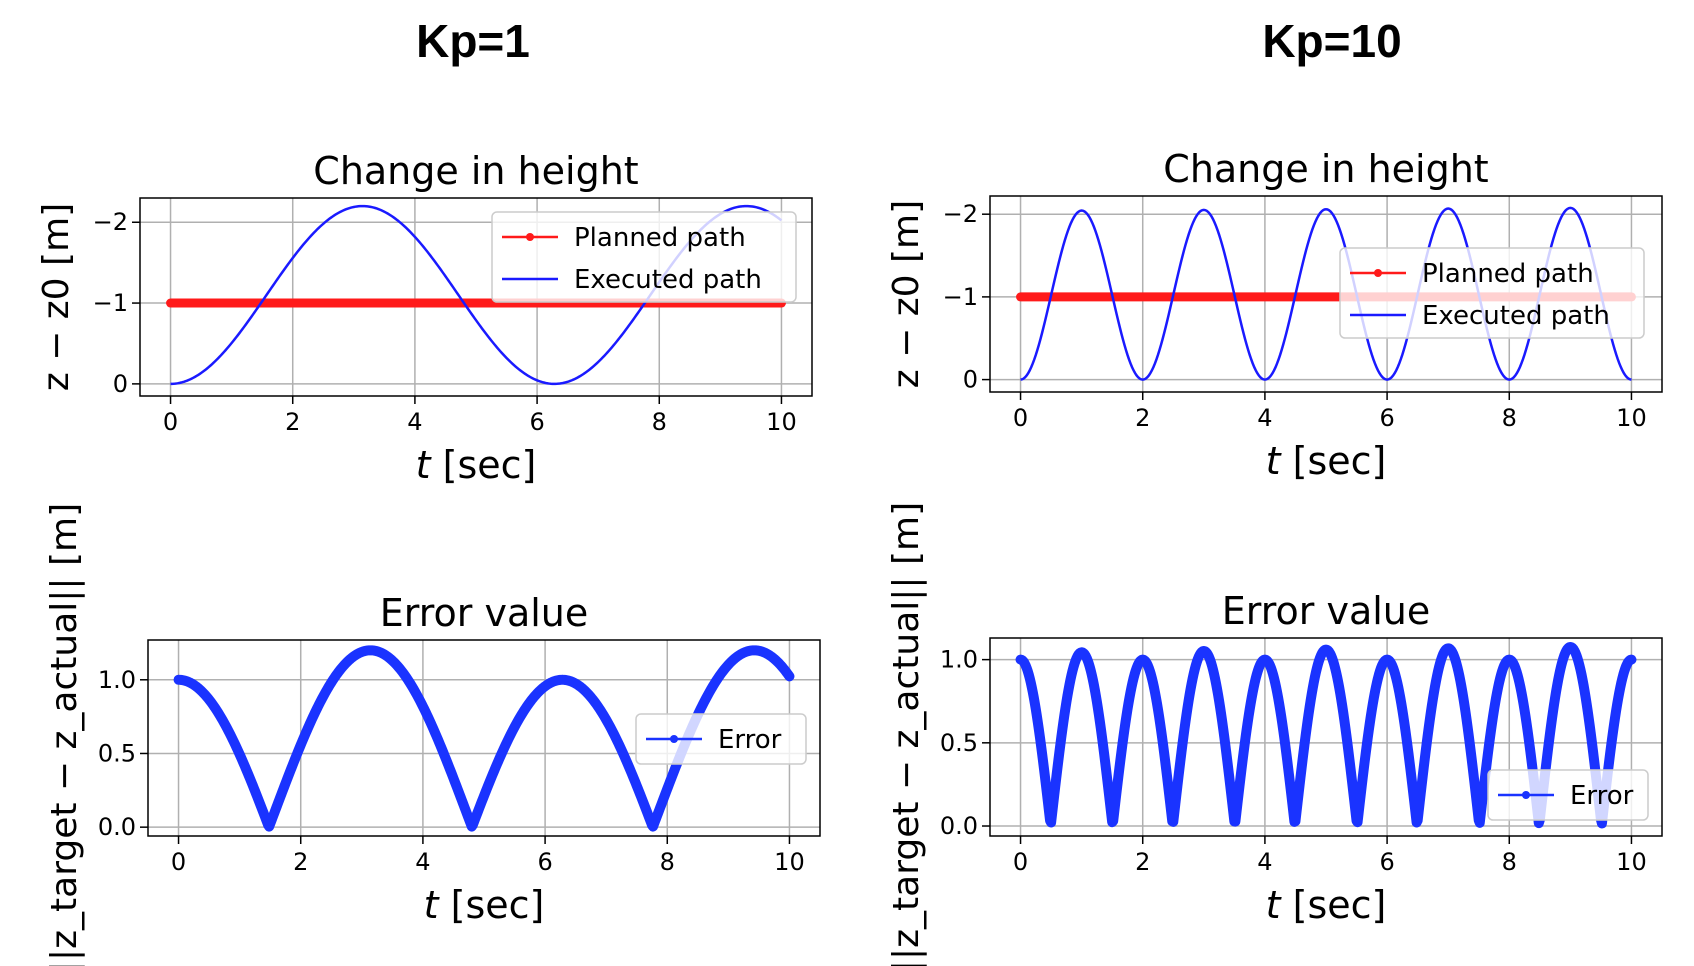 This screenshot has height=966, width=1694. I want to click on column-title-left: Kp=1, so click(473, 41).